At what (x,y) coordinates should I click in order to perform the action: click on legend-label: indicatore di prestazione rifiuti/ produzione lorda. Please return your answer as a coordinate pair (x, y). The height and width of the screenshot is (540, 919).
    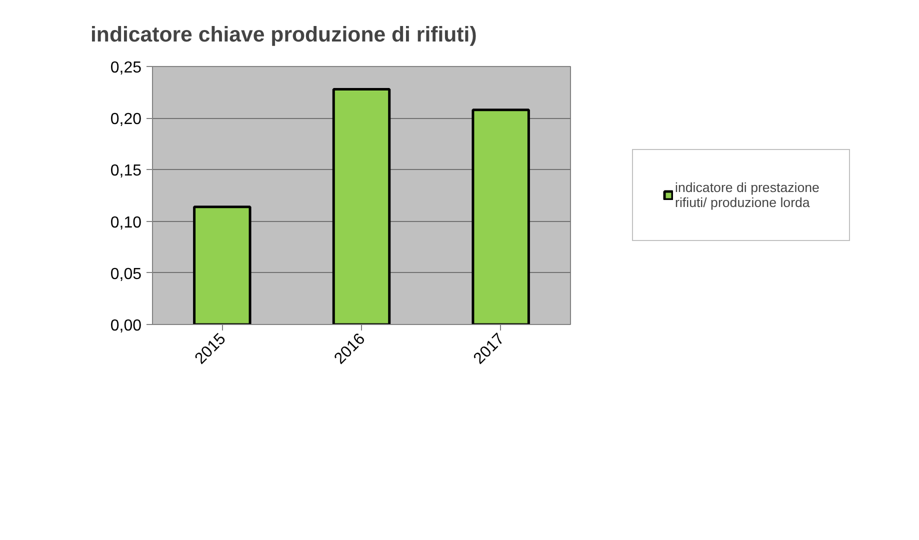
    Looking at the image, I should click on (747, 195).